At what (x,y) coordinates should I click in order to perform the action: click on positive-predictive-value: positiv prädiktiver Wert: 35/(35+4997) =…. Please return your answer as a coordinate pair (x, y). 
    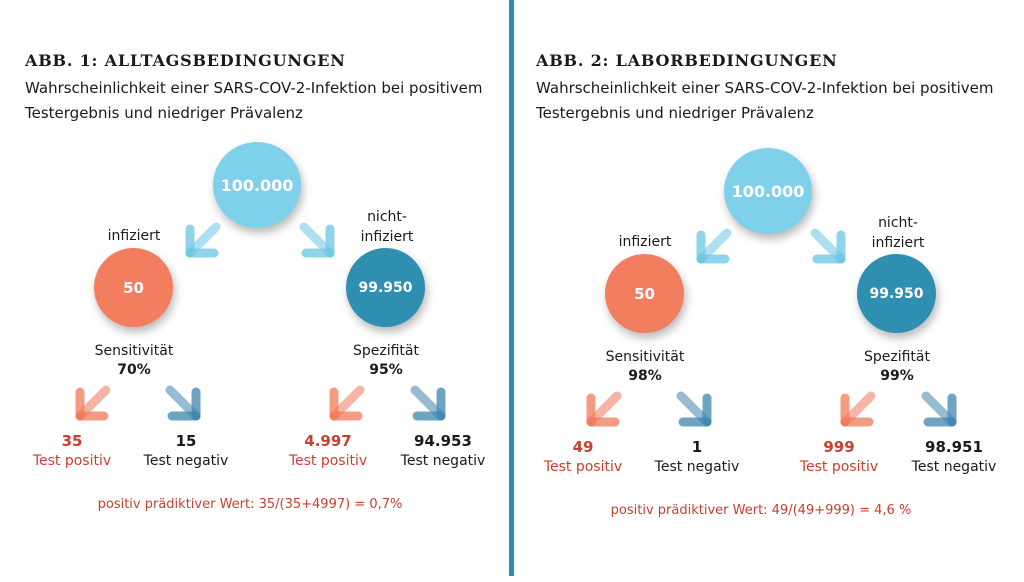
    Looking at the image, I should click on (250, 504).